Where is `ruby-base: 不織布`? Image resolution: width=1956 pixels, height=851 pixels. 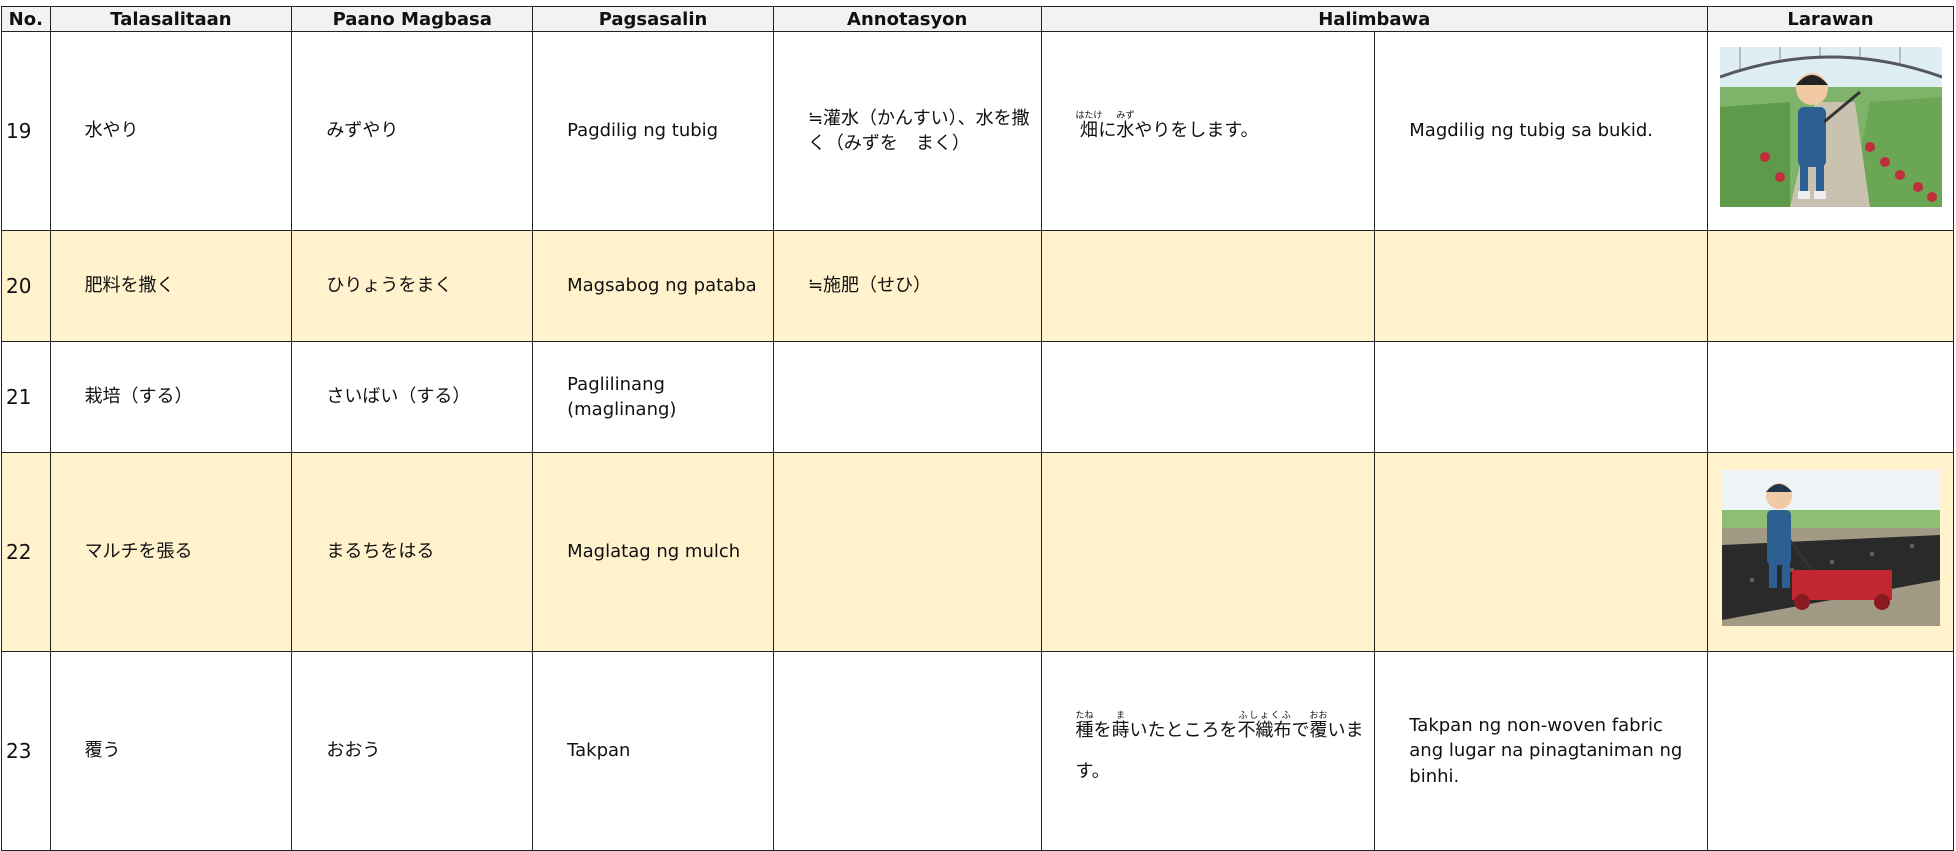 ruby-base: 不織布 is located at coordinates (1264, 730).